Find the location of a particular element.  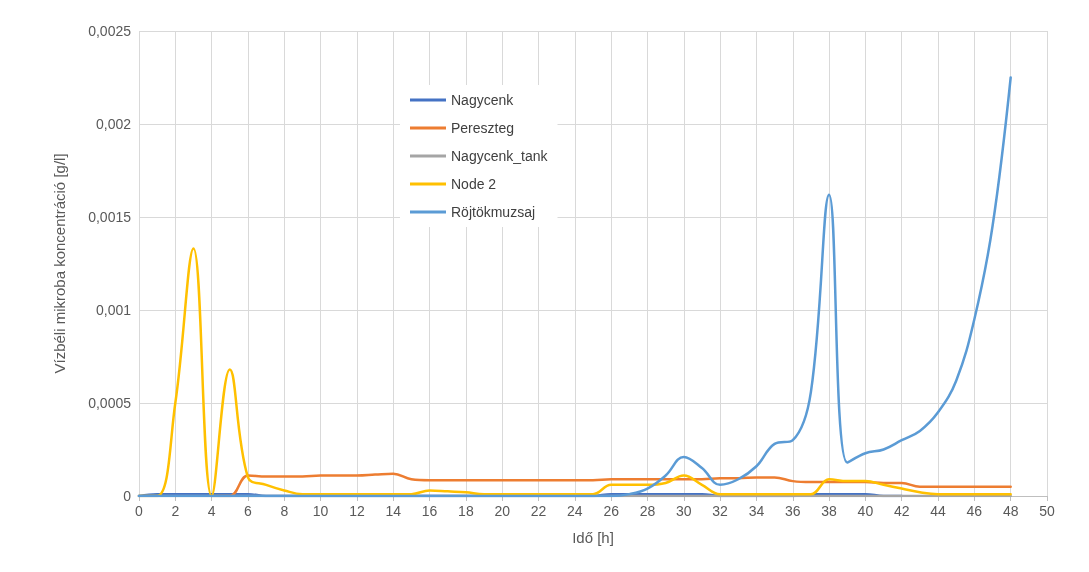

legend-label: Röjtökmuzsaj is located at coordinates (493, 212).